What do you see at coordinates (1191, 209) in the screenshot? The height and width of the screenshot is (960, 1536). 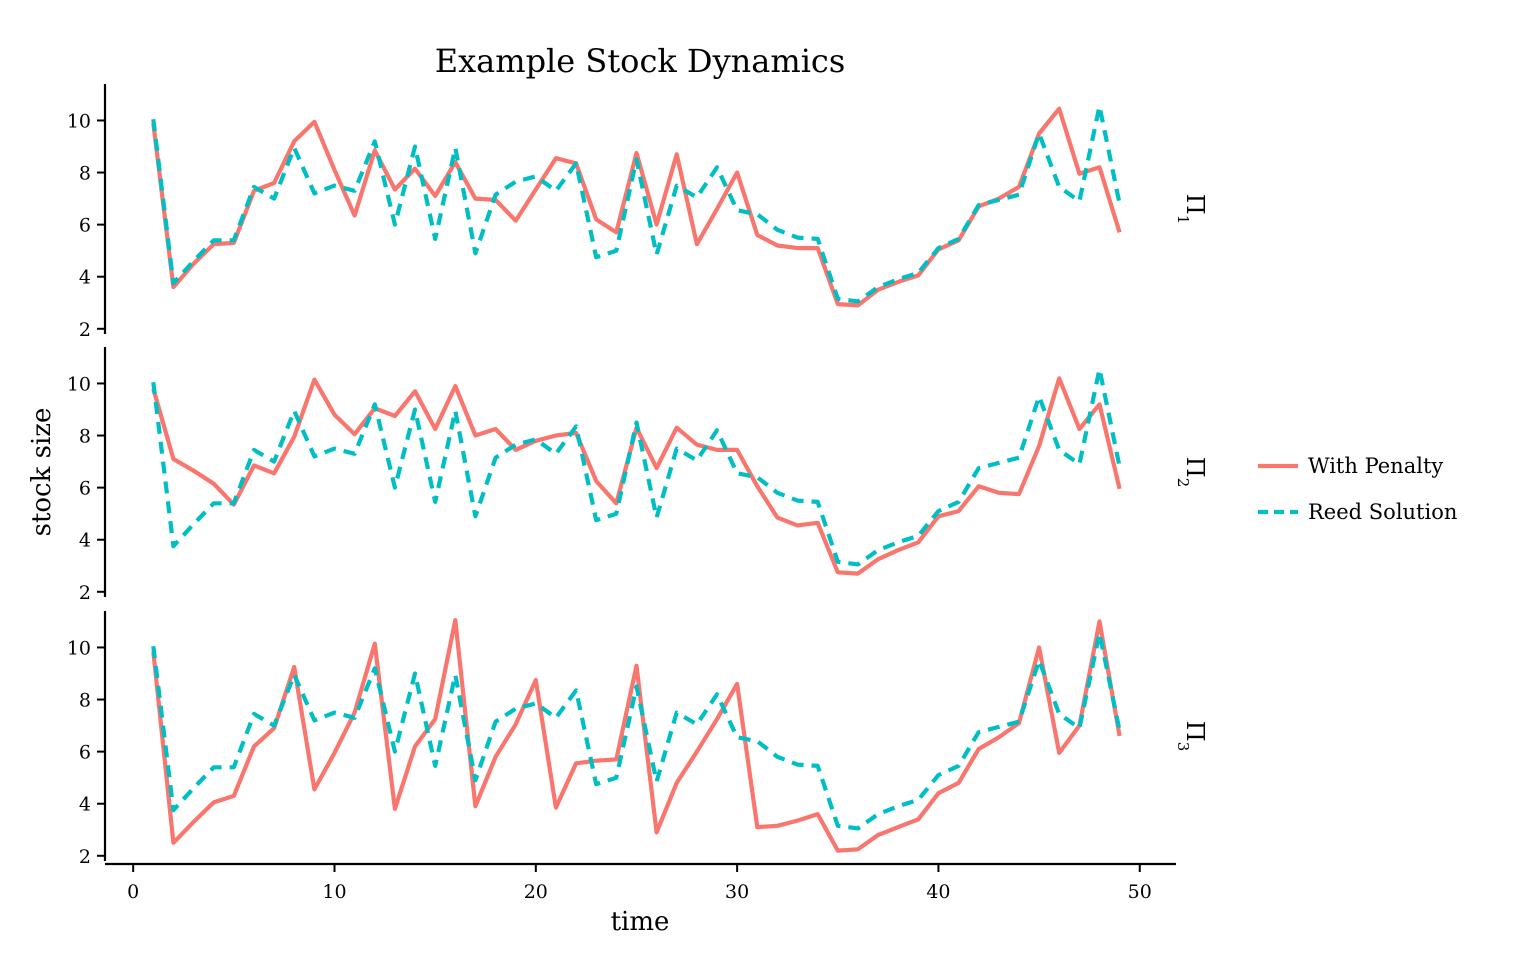 I see `panel-strip-label: Π1` at bounding box center [1191, 209].